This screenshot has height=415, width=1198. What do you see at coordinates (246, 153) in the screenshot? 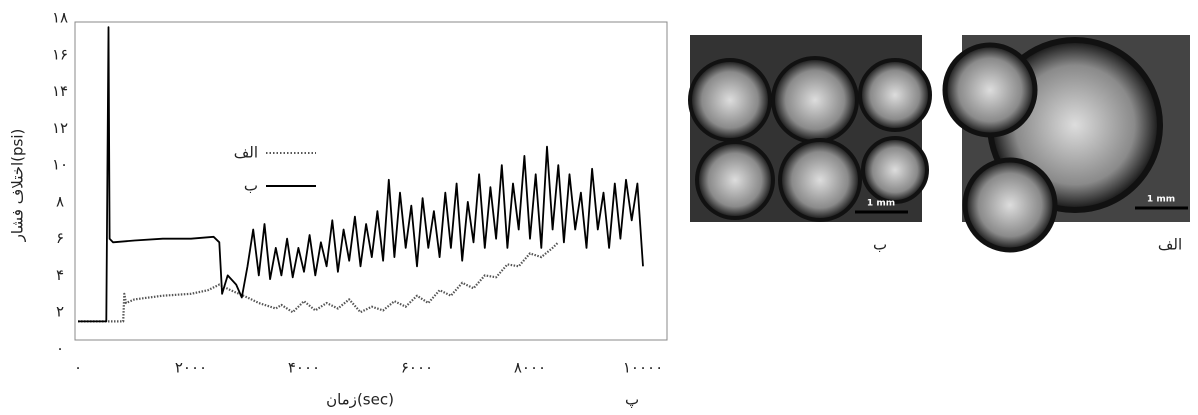
I see `legend-label: الف` at bounding box center [246, 153].